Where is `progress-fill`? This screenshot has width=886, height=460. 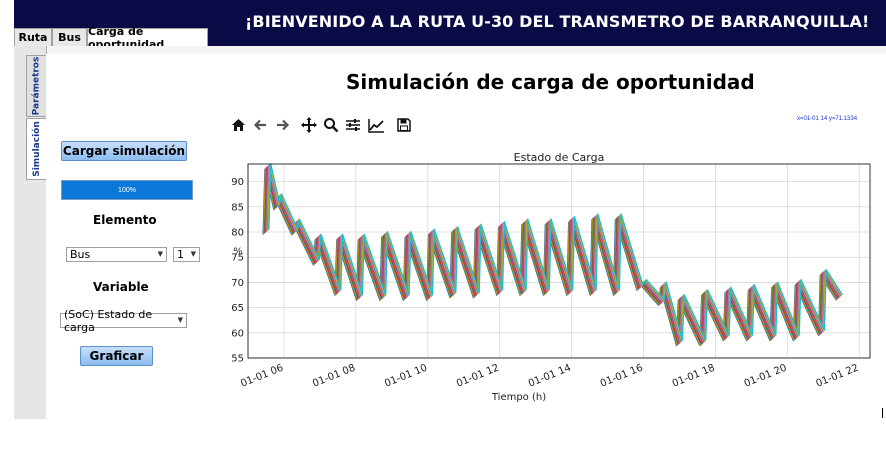
progress-fill is located at coordinates (127, 190).